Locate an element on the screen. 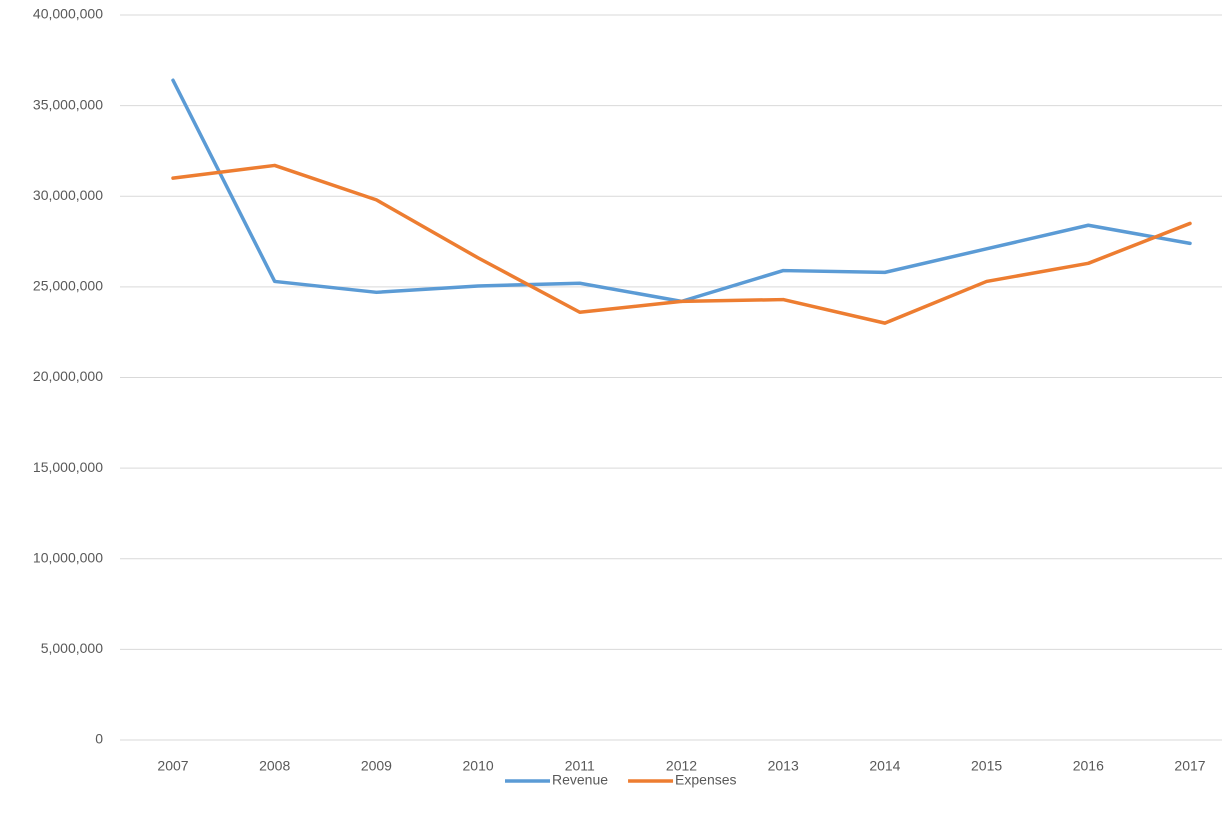 The width and height of the screenshot is (1232, 821). x-tick-label: 2014 is located at coordinates (884, 766).